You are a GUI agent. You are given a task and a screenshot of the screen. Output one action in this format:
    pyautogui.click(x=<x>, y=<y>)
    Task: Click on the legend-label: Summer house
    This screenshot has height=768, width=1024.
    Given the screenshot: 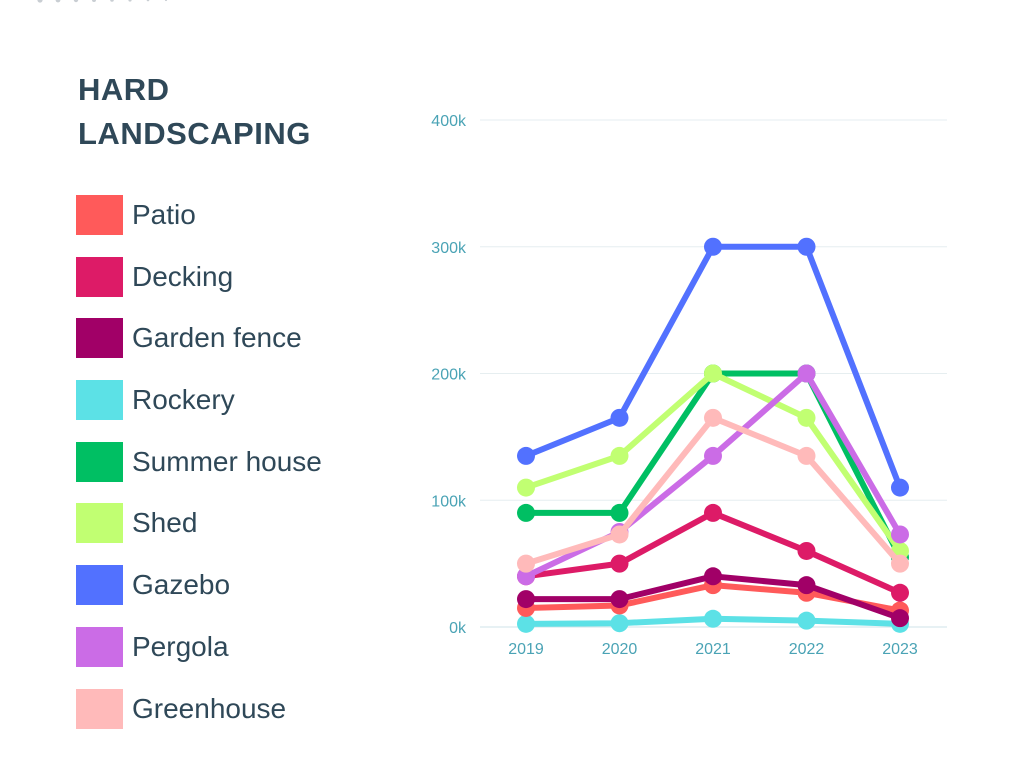 What is the action you would take?
    pyautogui.click(x=227, y=461)
    